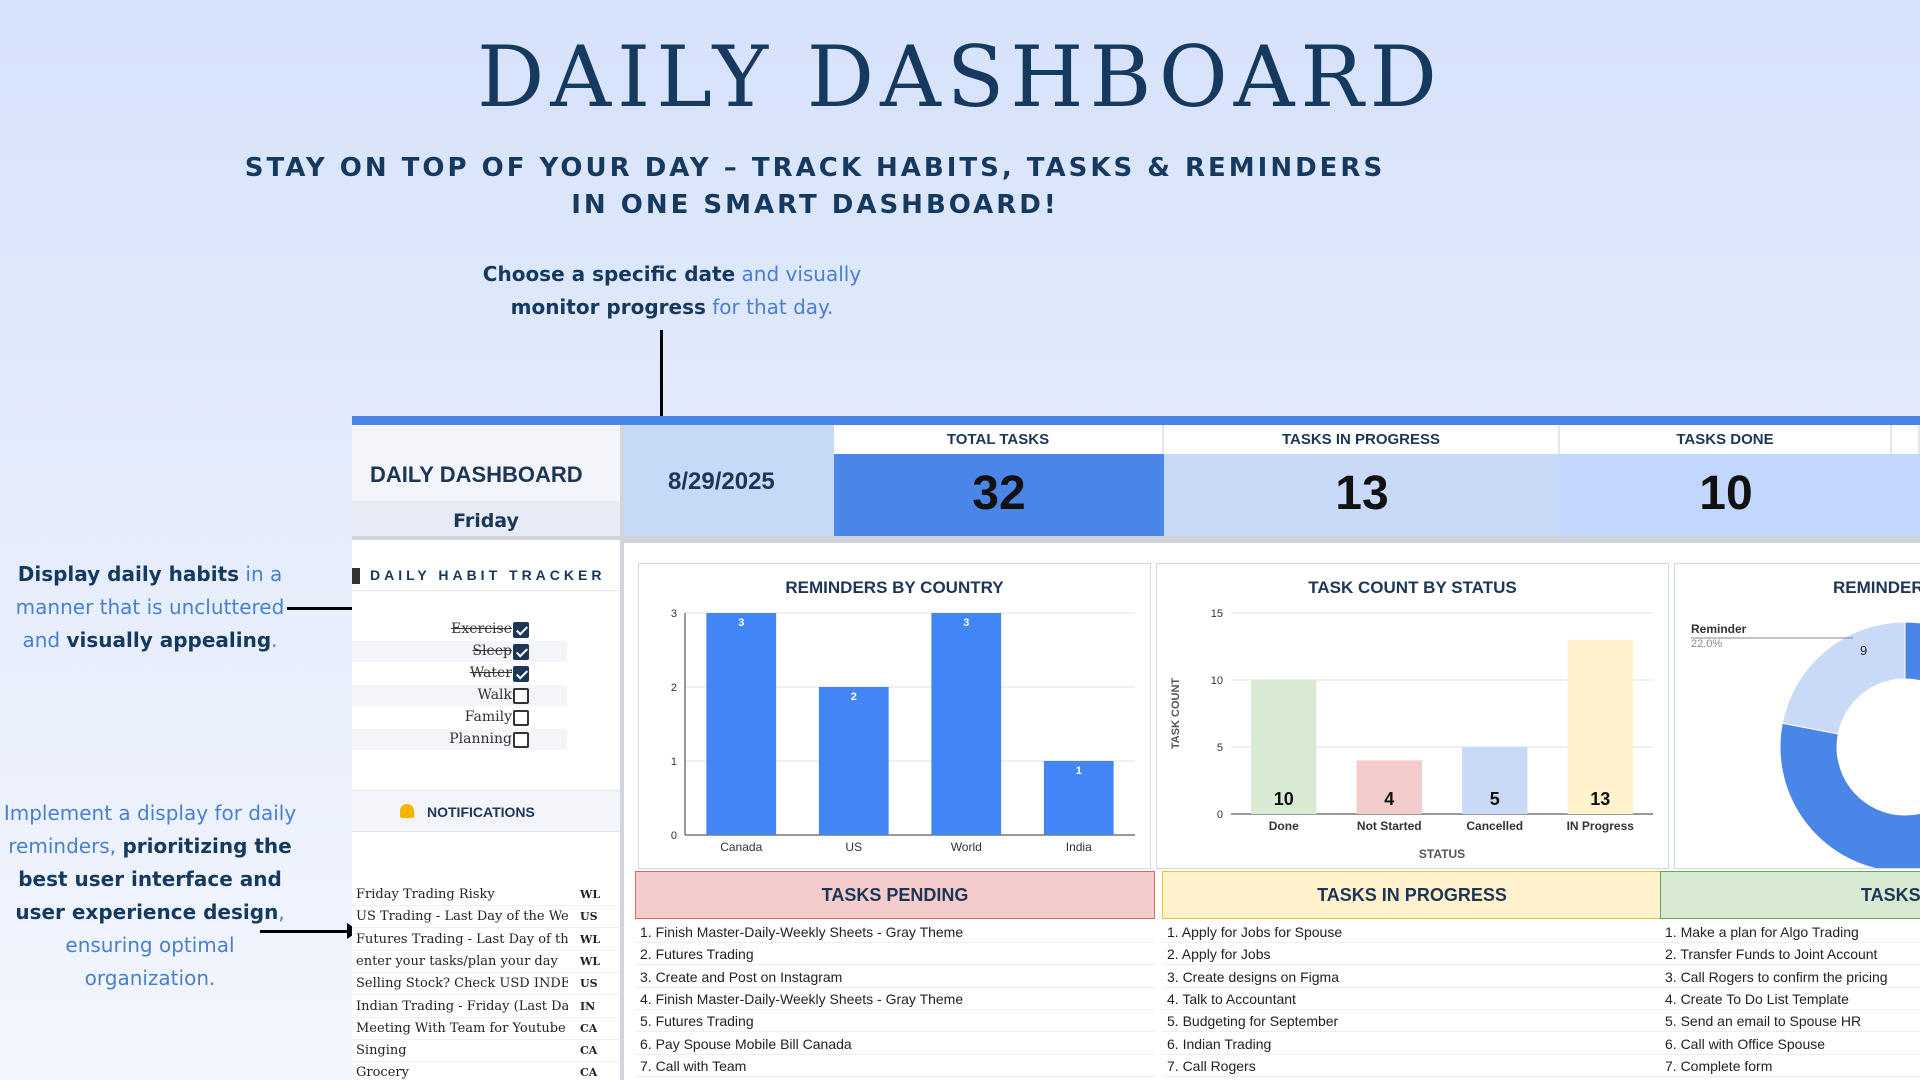 This screenshot has width=1920, height=1080. Describe the element at coordinates (1412, 1044) in the screenshot. I see `task-item: 6. Indian Trading` at that location.